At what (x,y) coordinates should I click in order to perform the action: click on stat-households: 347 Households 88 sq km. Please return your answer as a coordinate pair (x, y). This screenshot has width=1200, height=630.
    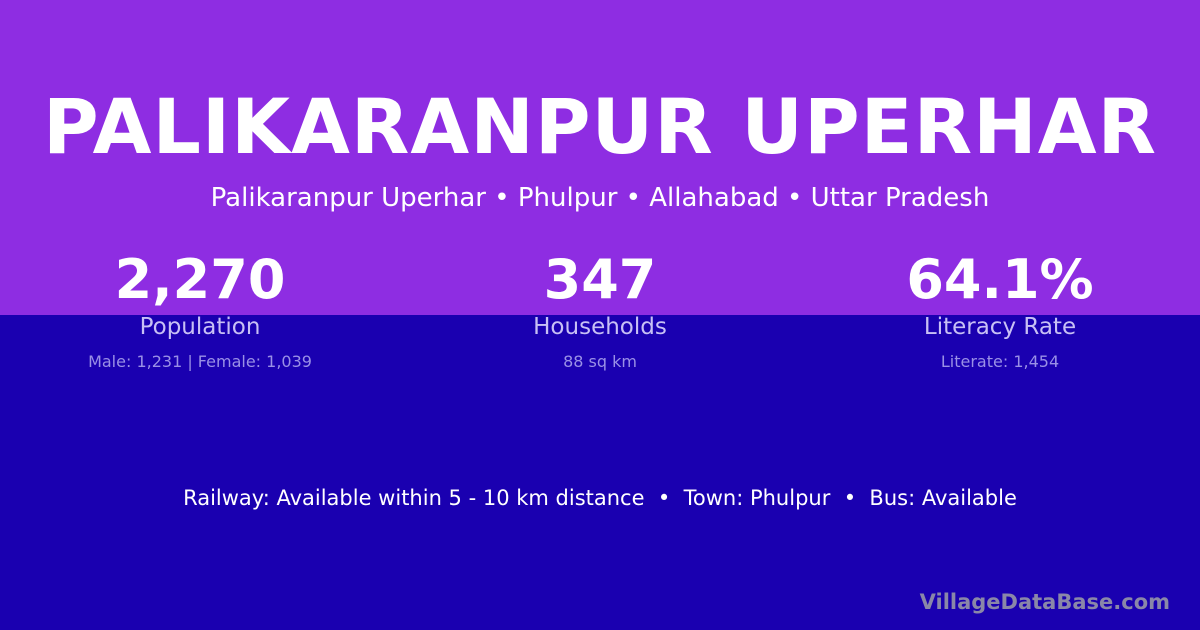
    Looking at the image, I should click on (600, 310).